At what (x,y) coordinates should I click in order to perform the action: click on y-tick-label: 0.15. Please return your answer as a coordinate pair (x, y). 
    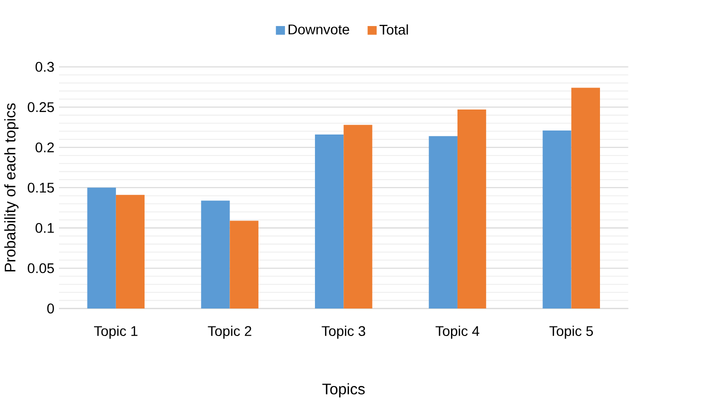
    Looking at the image, I should click on (41, 187).